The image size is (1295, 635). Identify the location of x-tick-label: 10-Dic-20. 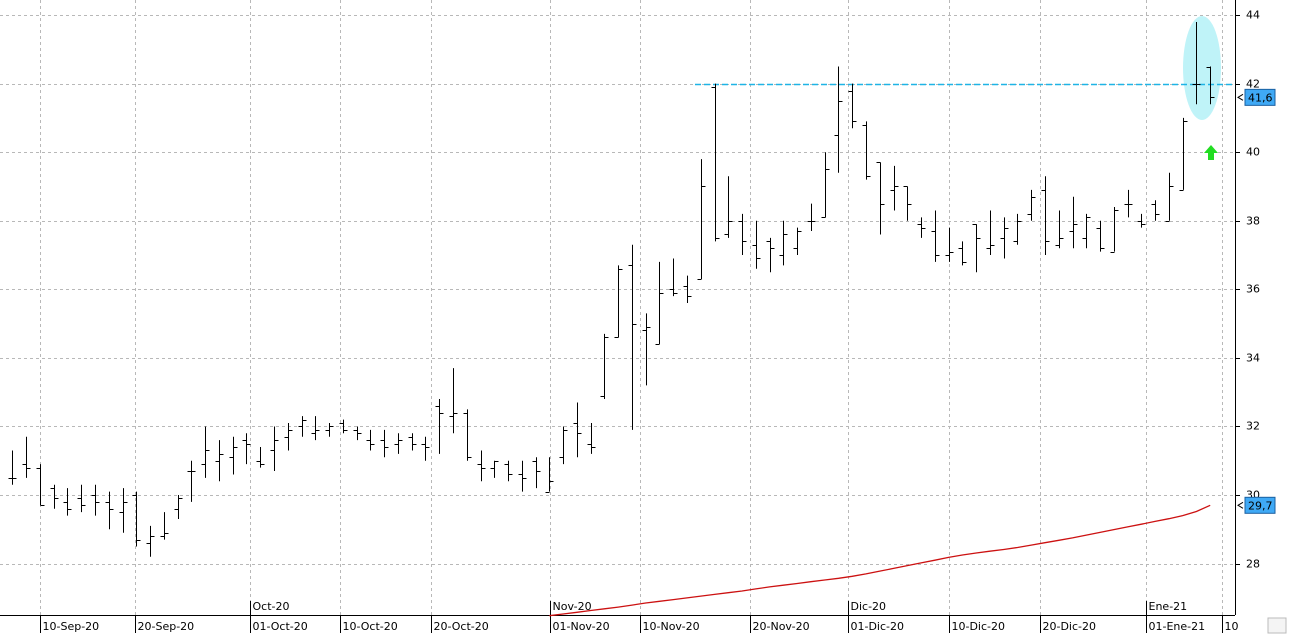
(979, 626).